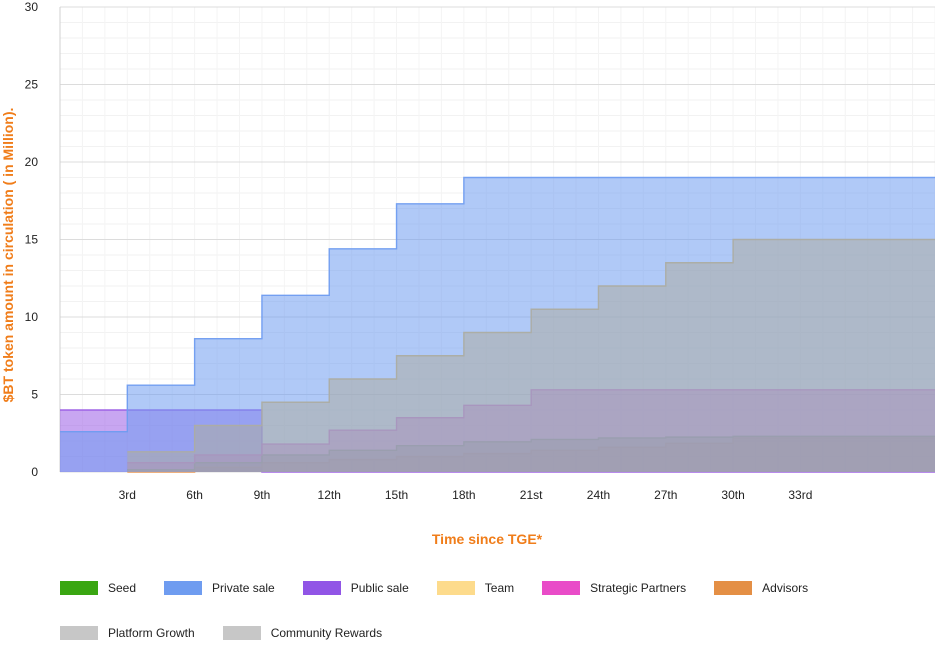 The height and width of the screenshot is (667, 935). Describe the element at coordinates (34, 472) in the screenshot. I see `y-tick-label: 0` at that location.